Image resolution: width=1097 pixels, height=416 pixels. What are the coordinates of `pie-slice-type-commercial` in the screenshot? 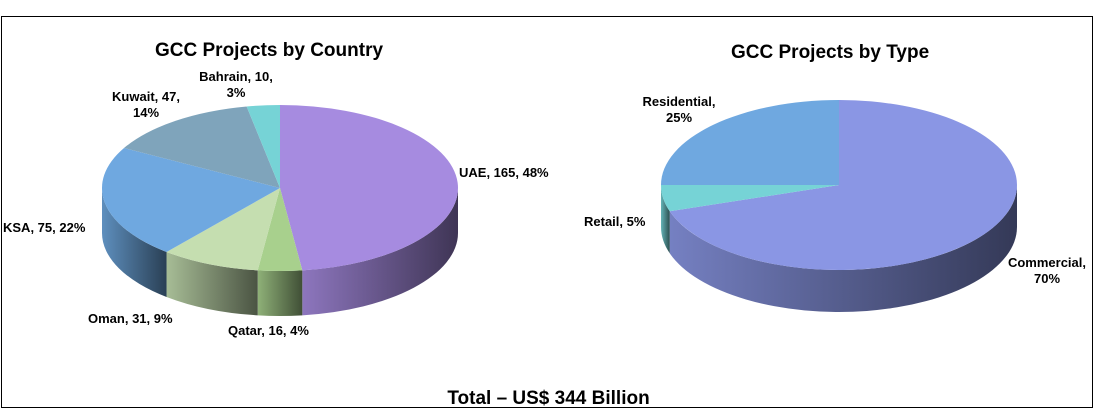 It's located at (843, 185).